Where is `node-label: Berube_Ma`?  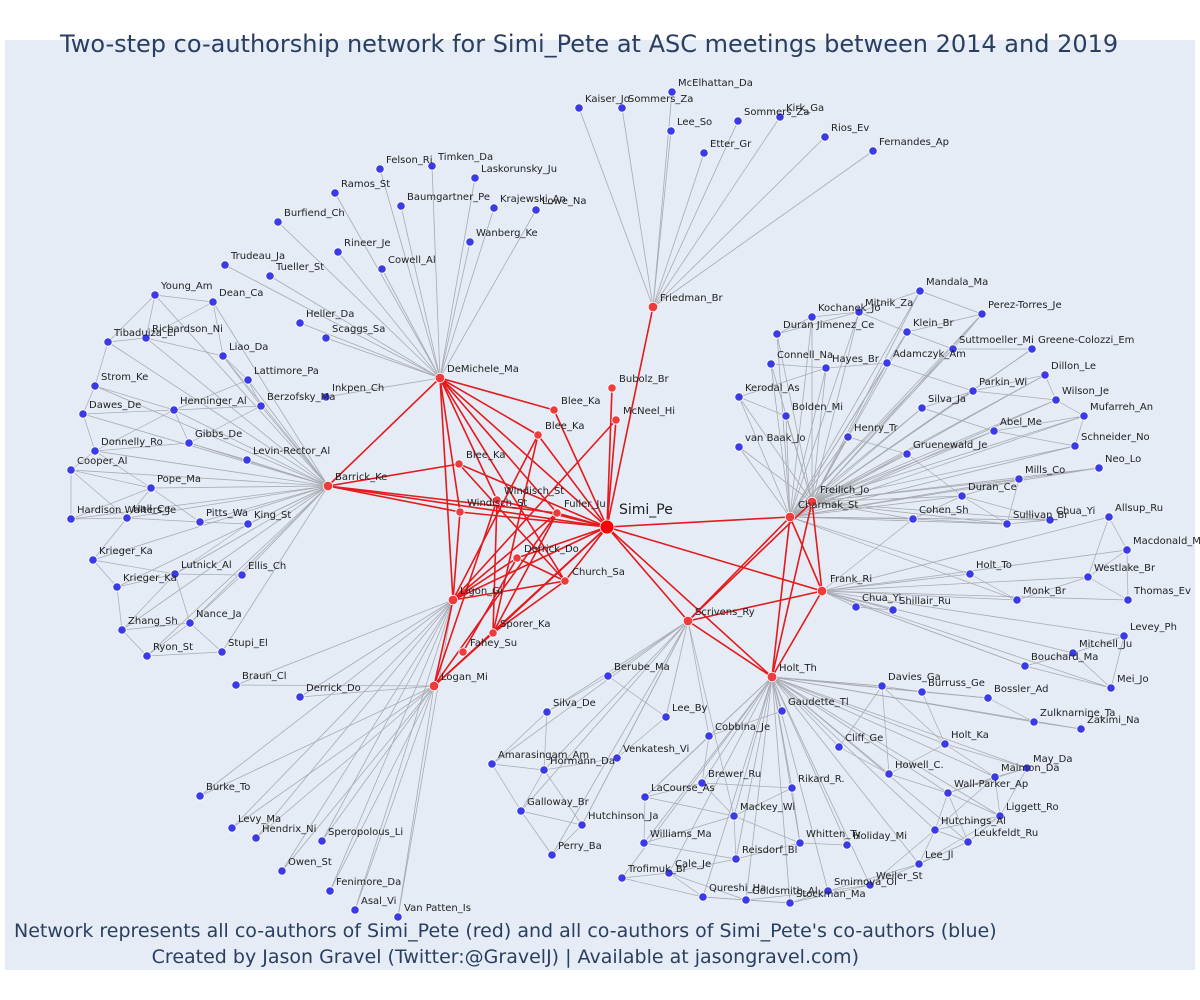
node-label: Berube_Ma is located at coordinates (642, 667).